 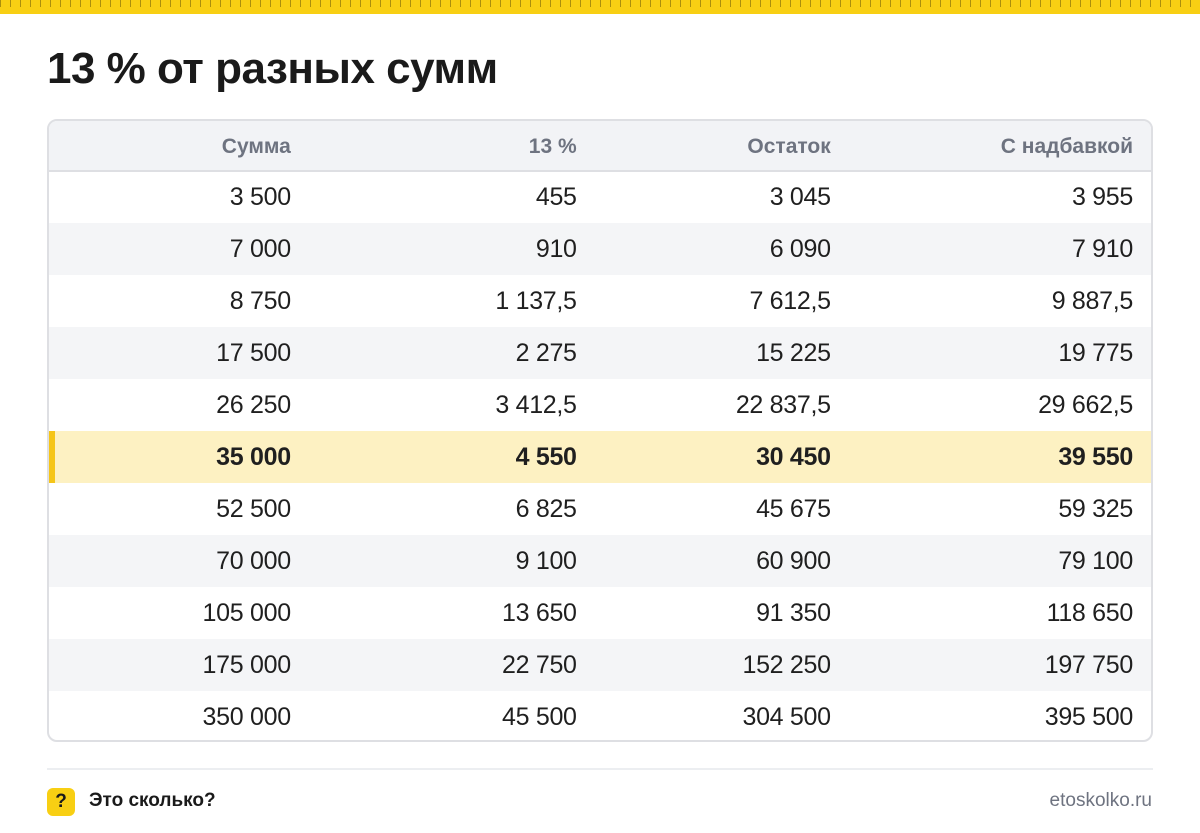 What do you see at coordinates (272, 68) in the screenshot?
I see `page-title: 13 % от разных сумм` at bounding box center [272, 68].